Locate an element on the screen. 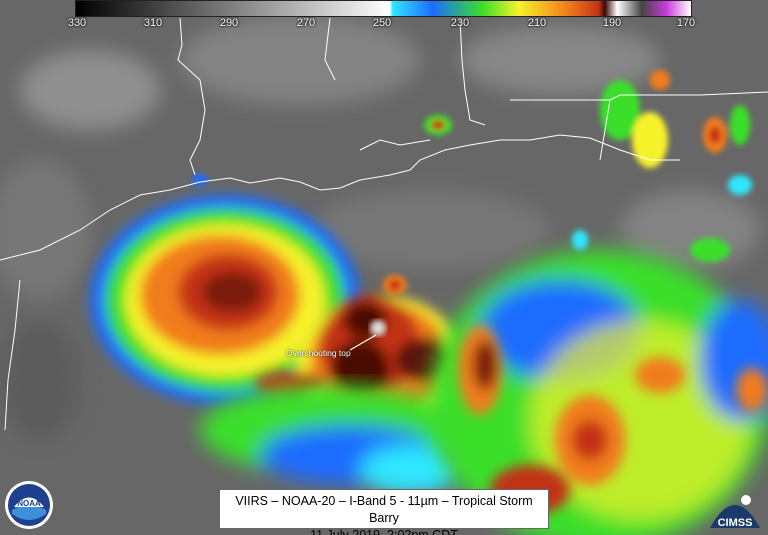  noaa-logo-text: NOAA is located at coordinates (29, 503).